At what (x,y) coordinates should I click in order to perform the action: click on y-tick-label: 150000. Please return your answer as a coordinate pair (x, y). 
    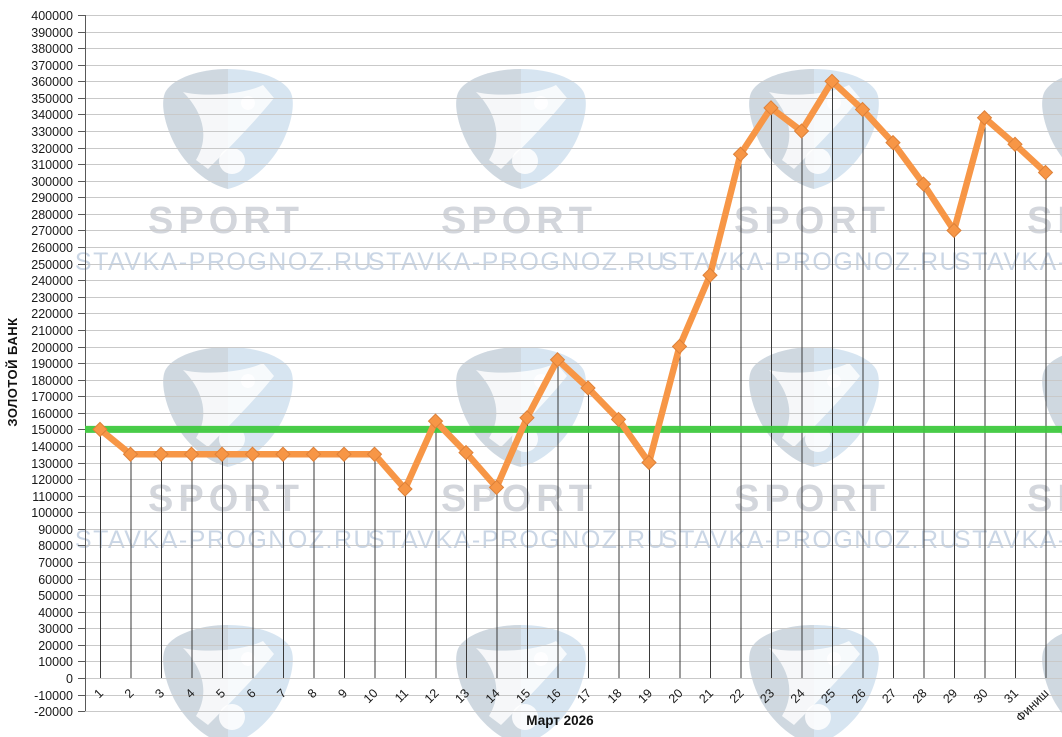
    Looking at the image, I should click on (52, 430).